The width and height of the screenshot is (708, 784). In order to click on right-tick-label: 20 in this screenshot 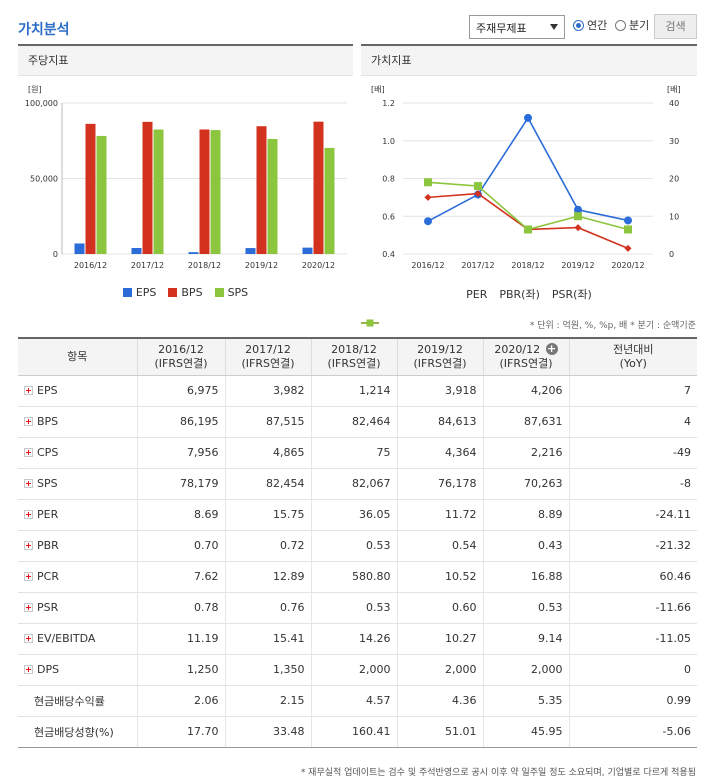, I will do `click(674, 179)`.